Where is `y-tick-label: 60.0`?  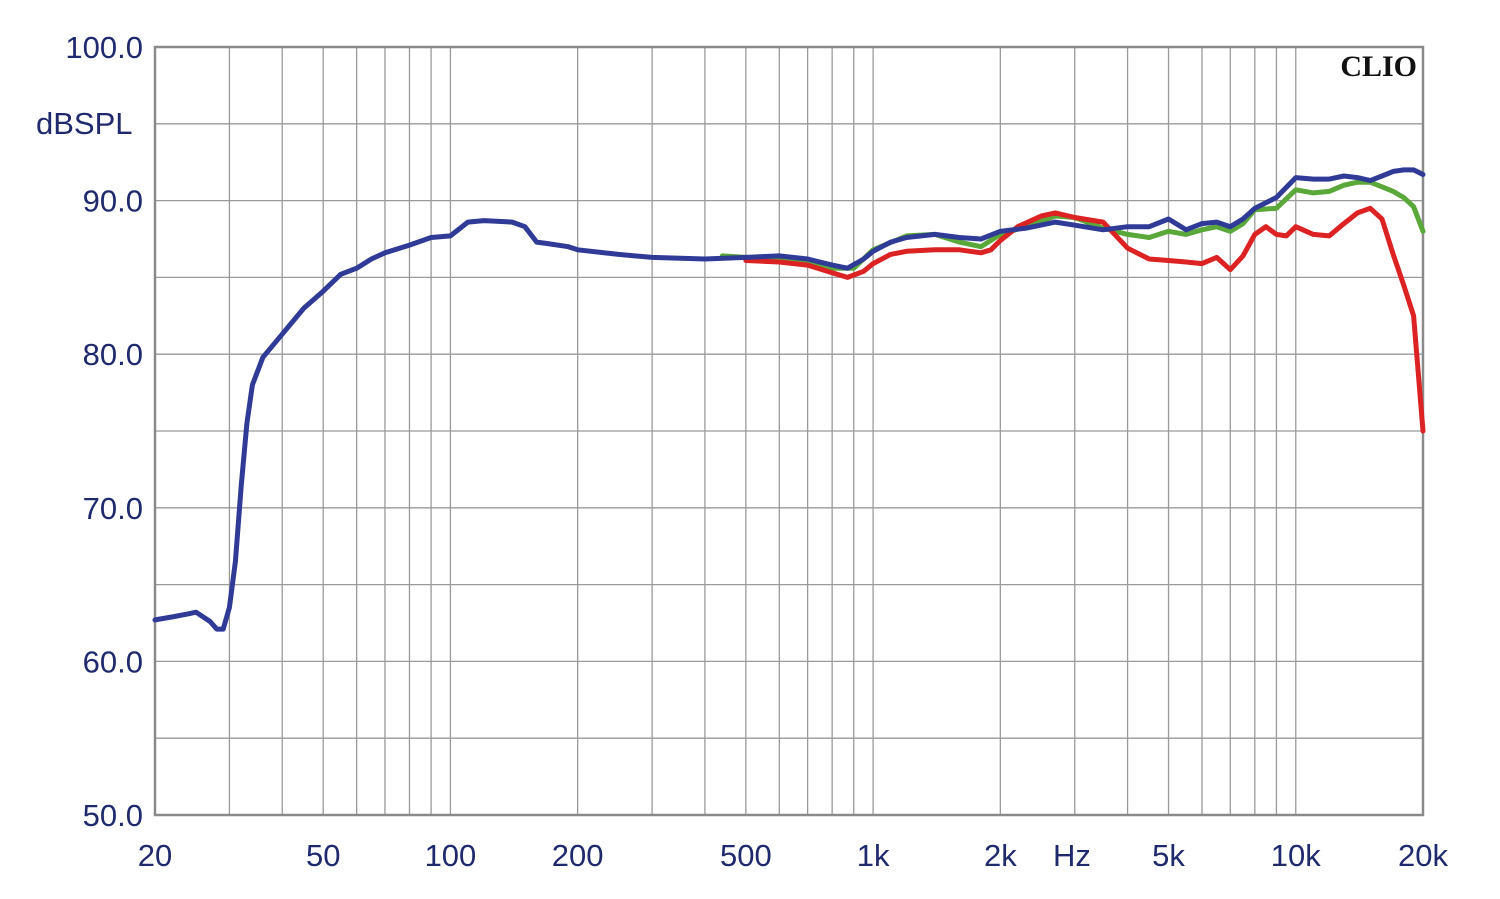
y-tick-label: 60.0 is located at coordinates (113, 661).